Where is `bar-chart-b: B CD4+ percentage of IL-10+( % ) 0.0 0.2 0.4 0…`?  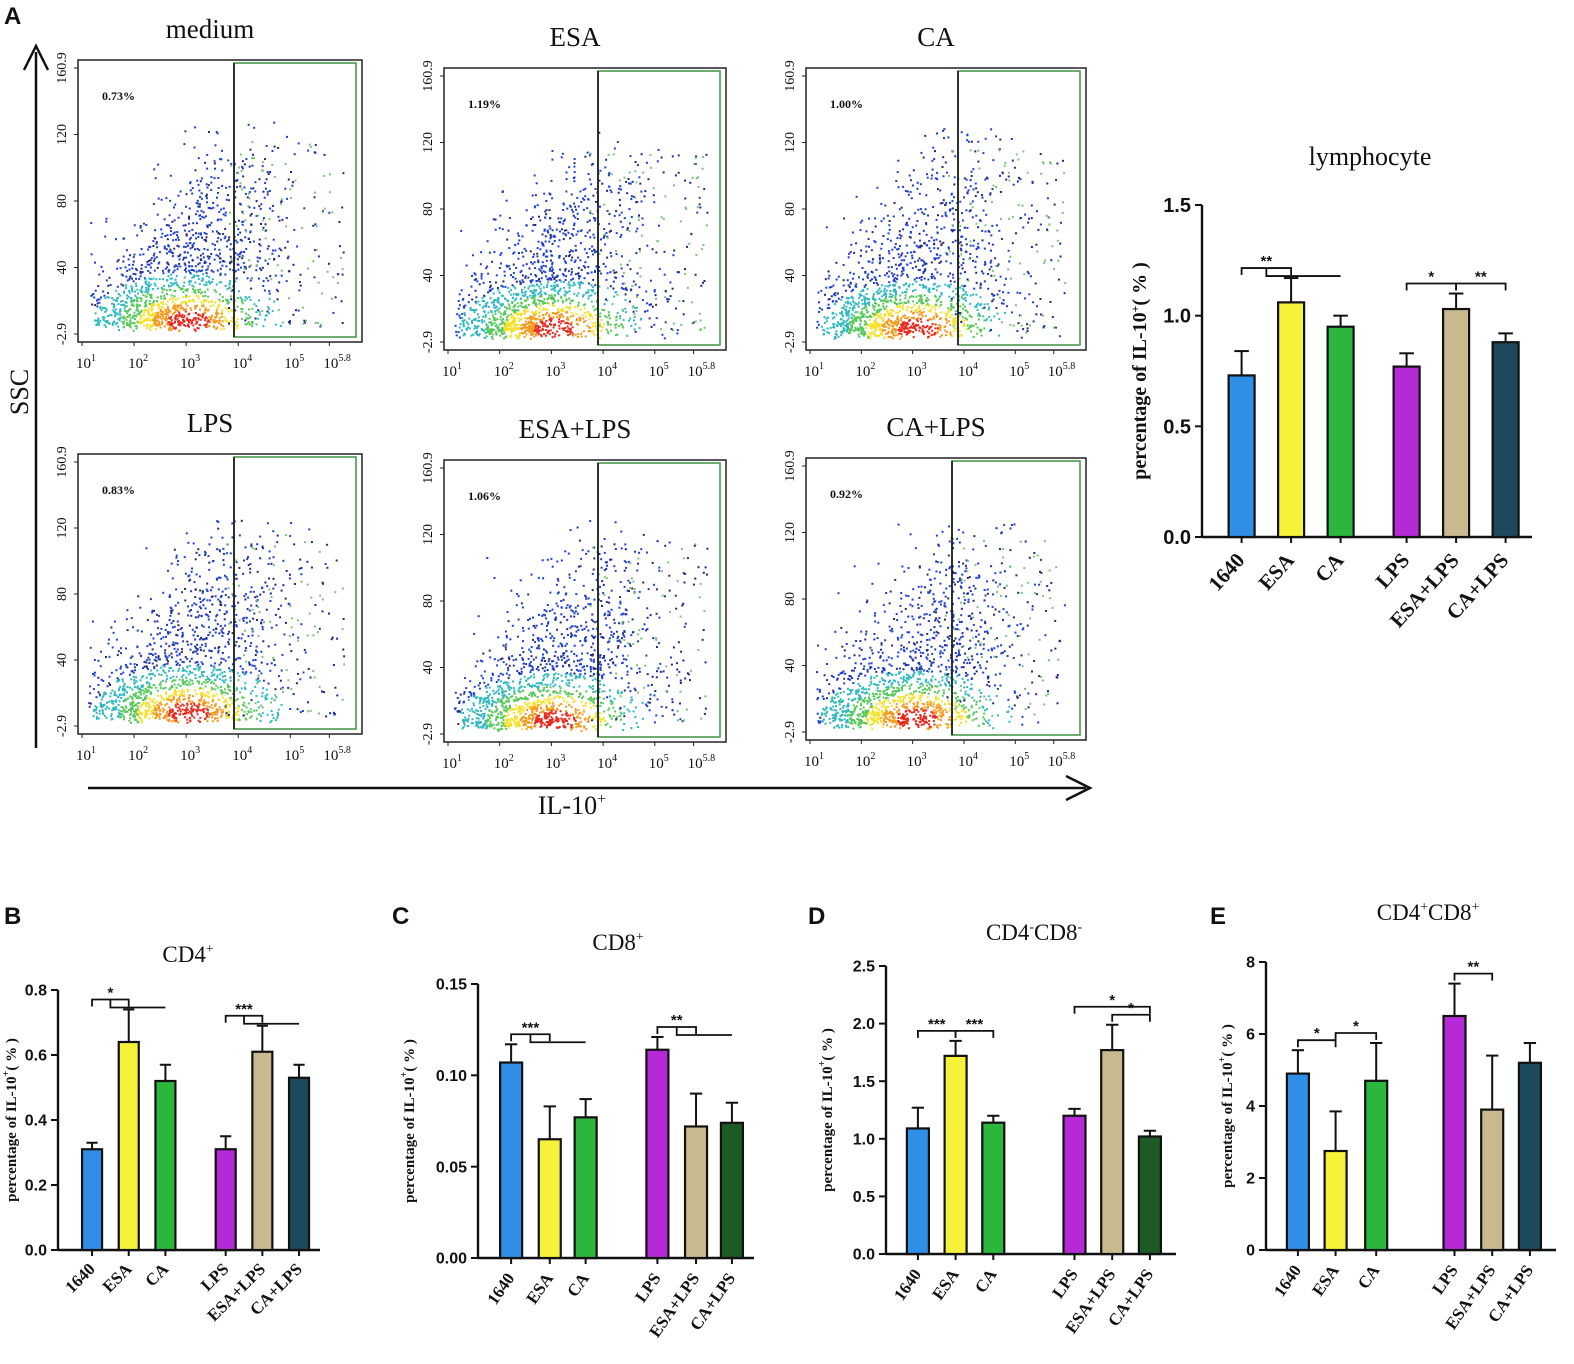
bar-chart-b: B CD4+ percentage of IL-10+( % ) 0.0 0.2 0.4 0… is located at coordinates (160, 1114).